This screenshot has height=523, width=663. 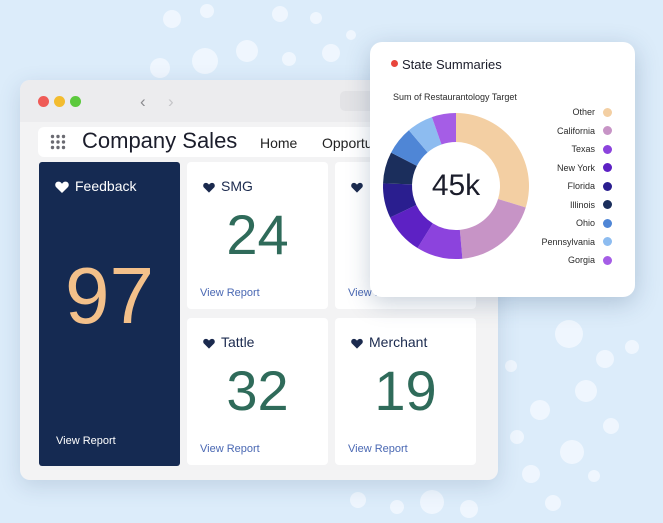 I want to click on donut-chart, so click(x=456, y=186).